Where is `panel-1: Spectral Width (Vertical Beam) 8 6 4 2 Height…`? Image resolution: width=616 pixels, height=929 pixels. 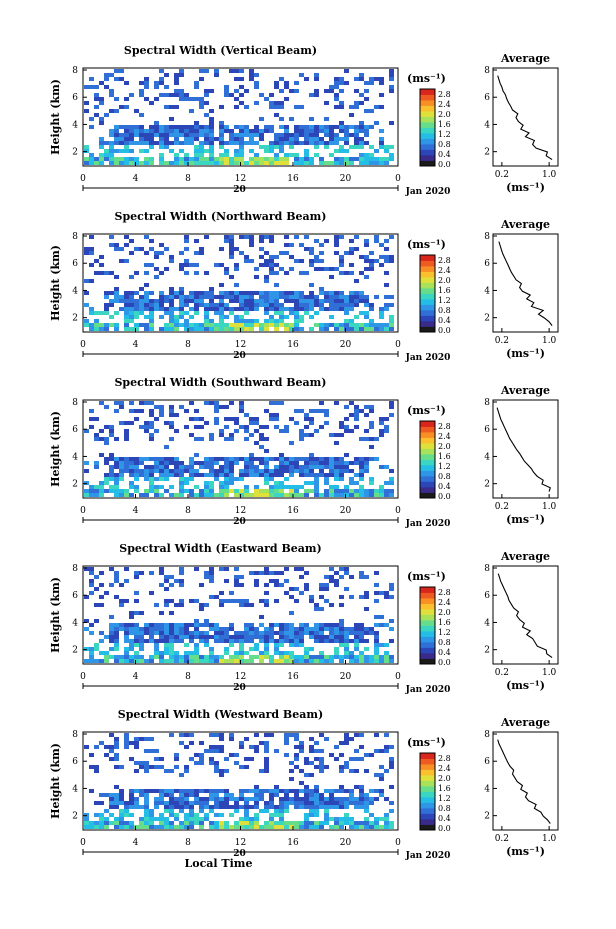 panel-1: Spectral Width (Vertical Beam) 8 6 4 2 Height… is located at coordinates (304, 120).